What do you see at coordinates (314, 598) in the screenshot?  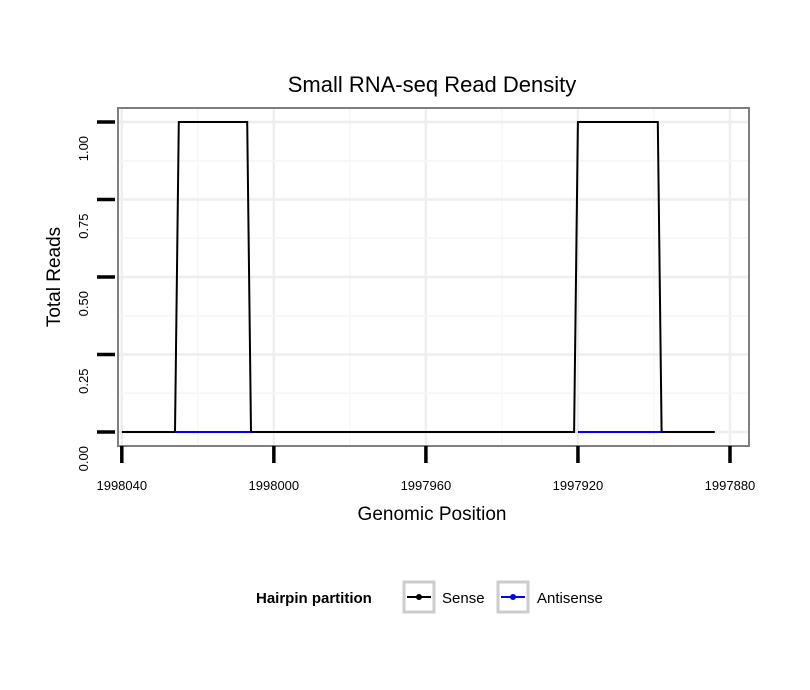 I see `legend-title: Hairpin partition` at bounding box center [314, 598].